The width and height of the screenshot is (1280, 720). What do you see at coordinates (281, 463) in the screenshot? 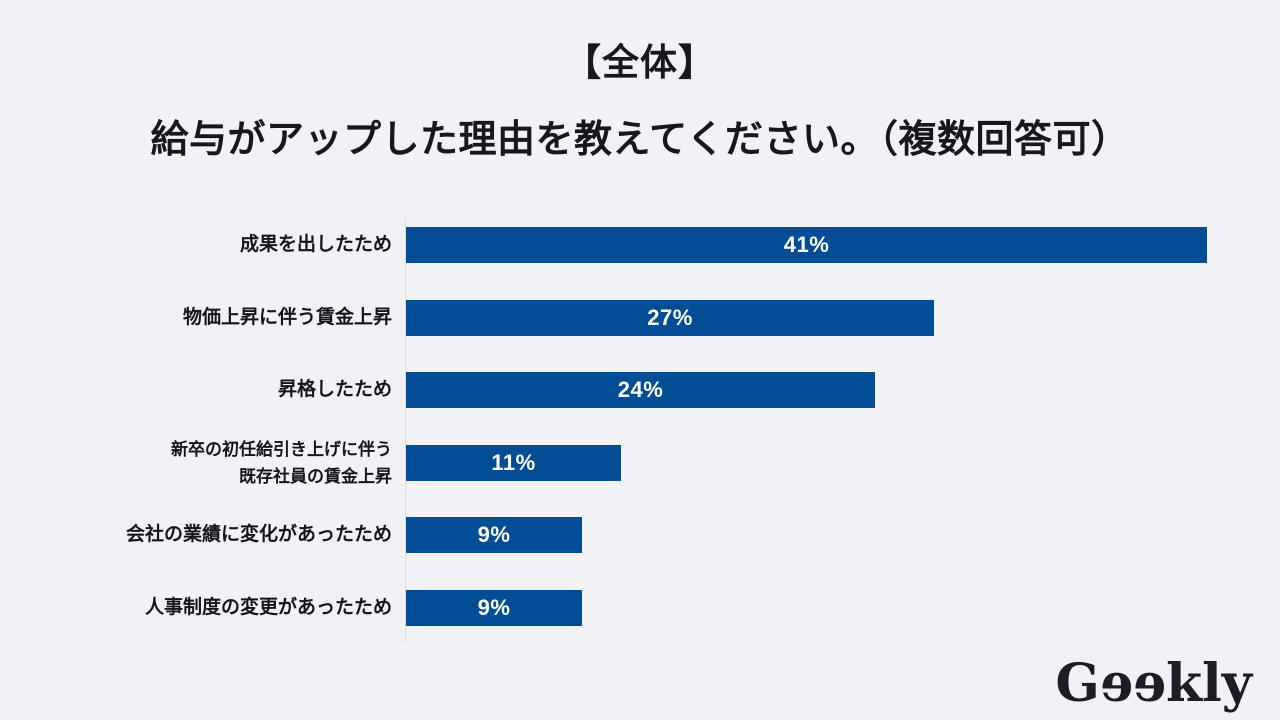
I see `category-label: 新卒の初任給引き上げに伴う 既存社員の賃金上昇` at bounding box center [281, 463].